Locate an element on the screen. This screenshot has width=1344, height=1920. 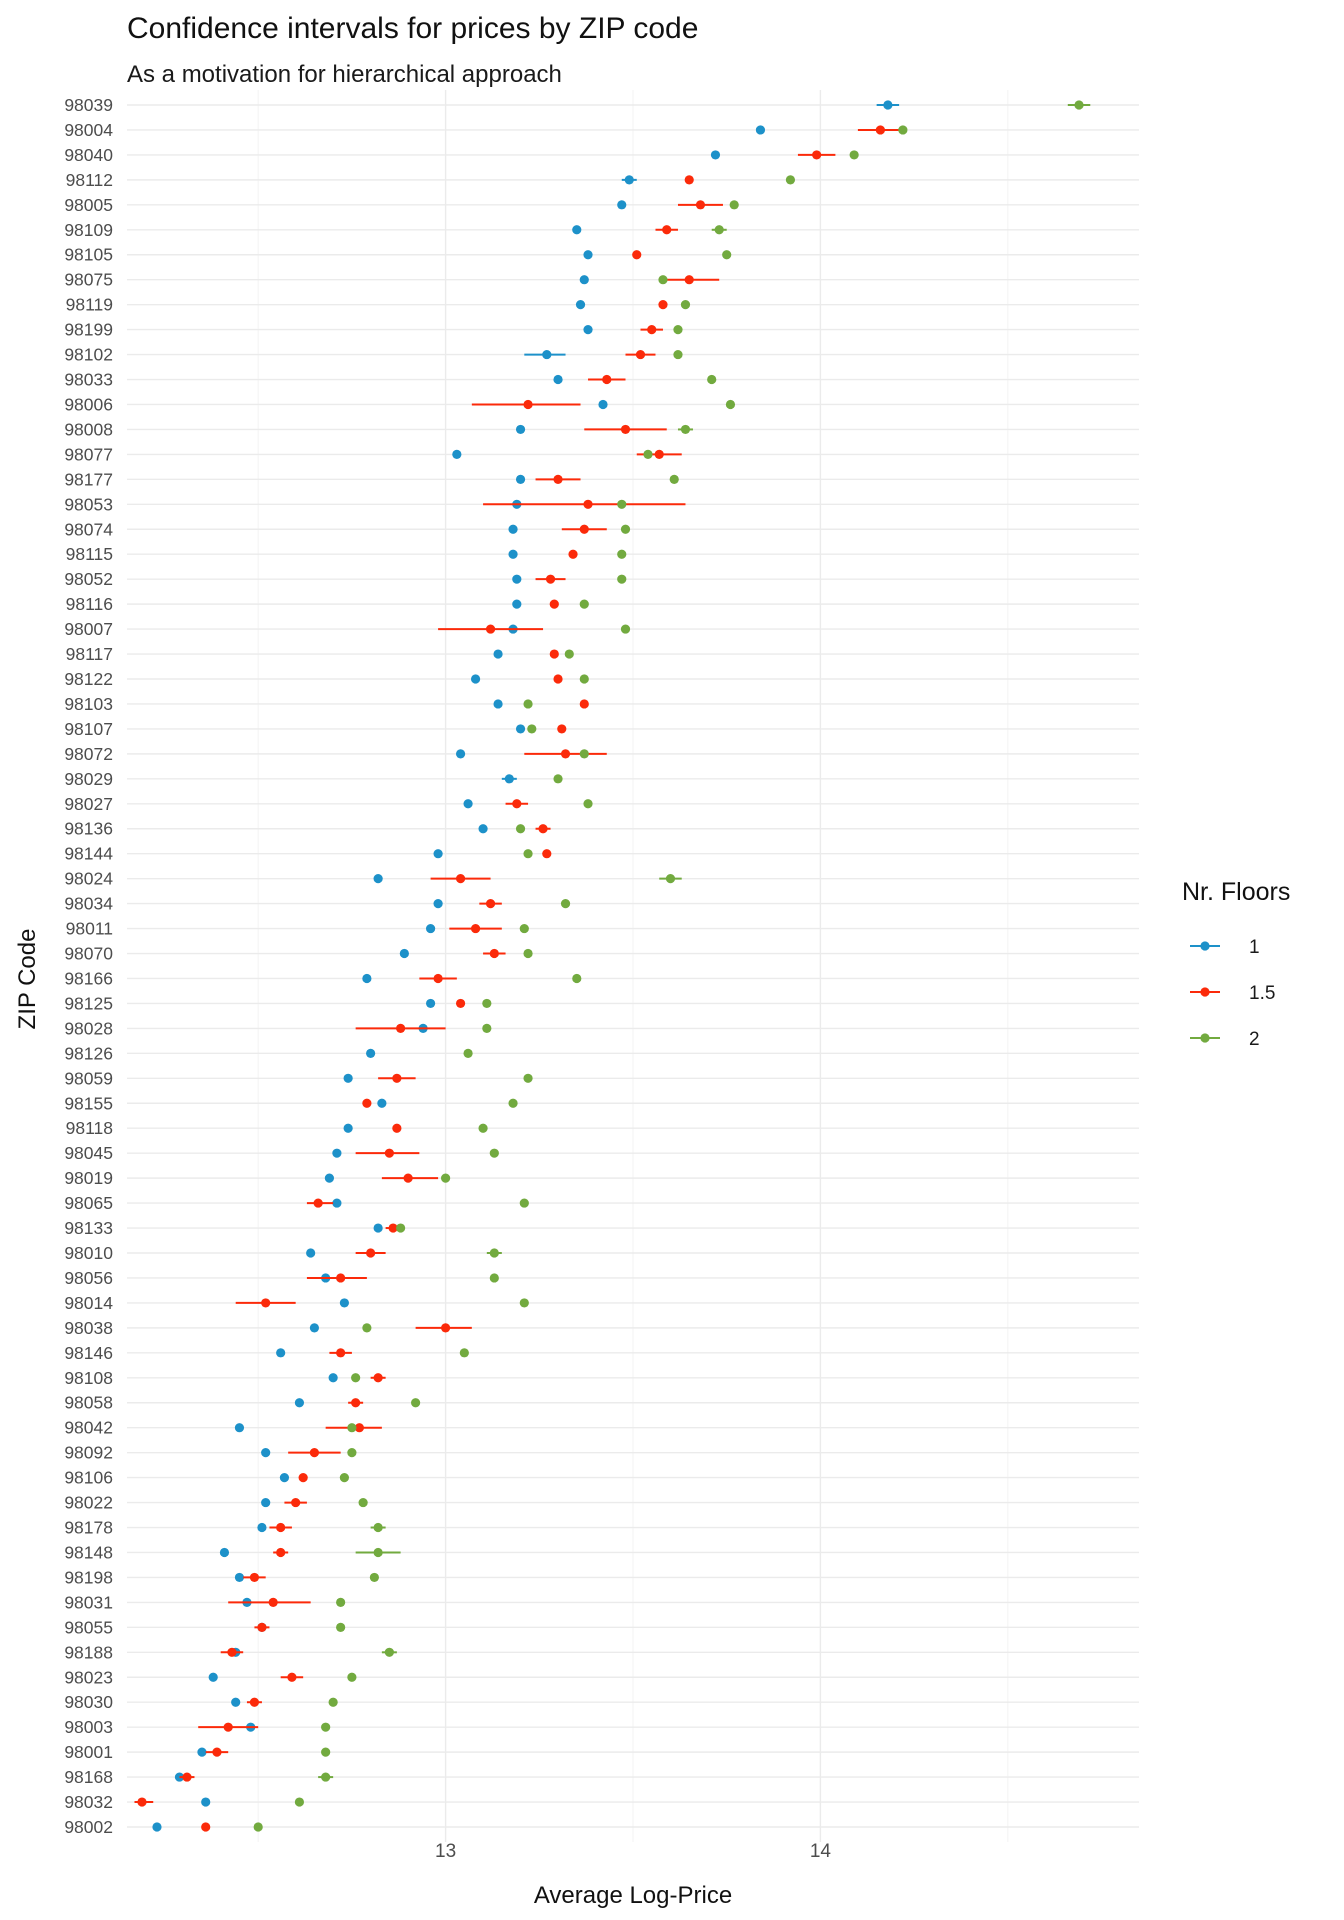
y-tick-label: 98007 is located at coordinates (88, 629).